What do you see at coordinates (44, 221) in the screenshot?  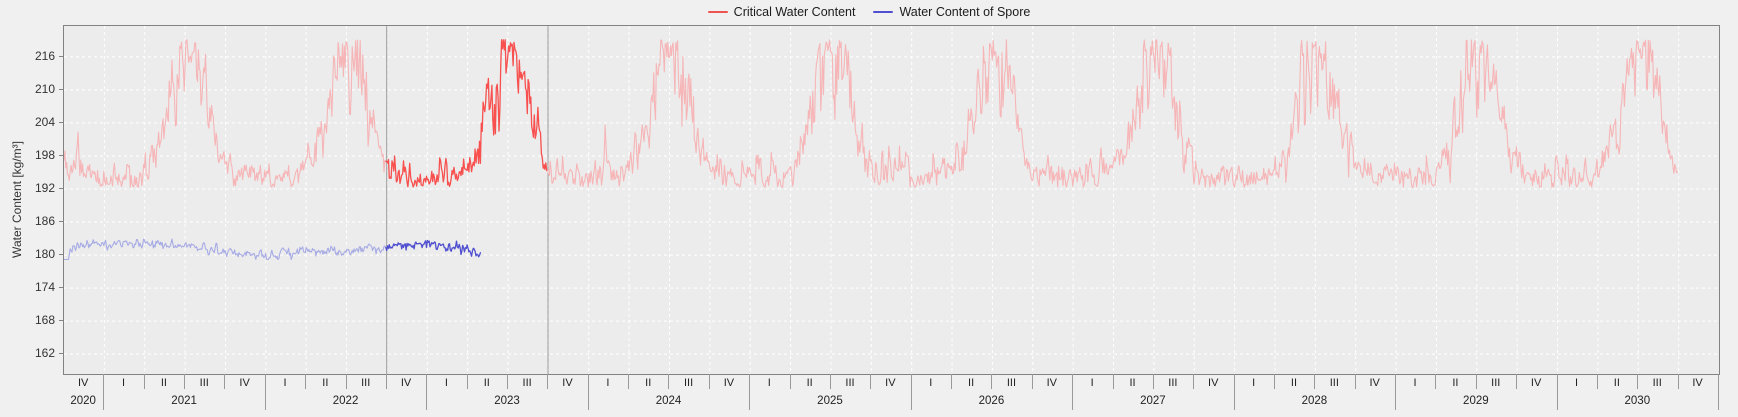 I see `y-tick-label: 186` at bounding box center [44, 221].